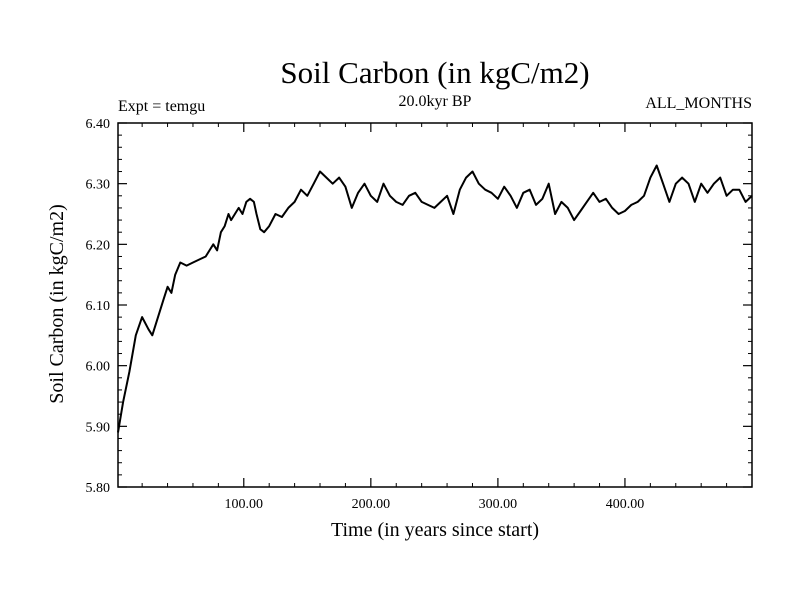 Image resolution: width=800 pixels, height=600 pixels. What do you see at coordinates (98, 488) in the screenshot?
I see `y-tick-label: 5.80` at bounding box center [98, 488].